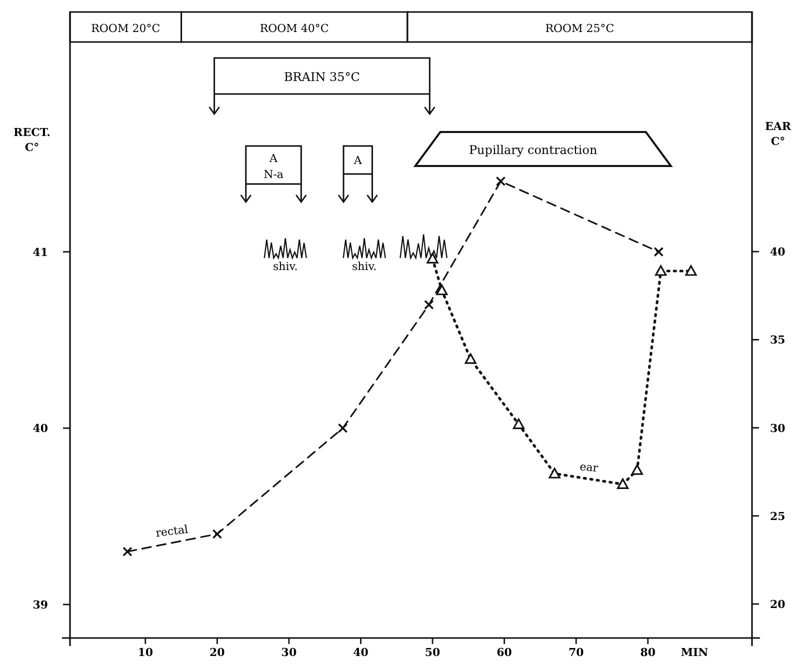 Image resolution: width=806 pixels, height=666 pixels. What do you see at coordinates (432, 652) in the screenshot?
I see `x-tick-label: 50` at bounding box center [432, 652].